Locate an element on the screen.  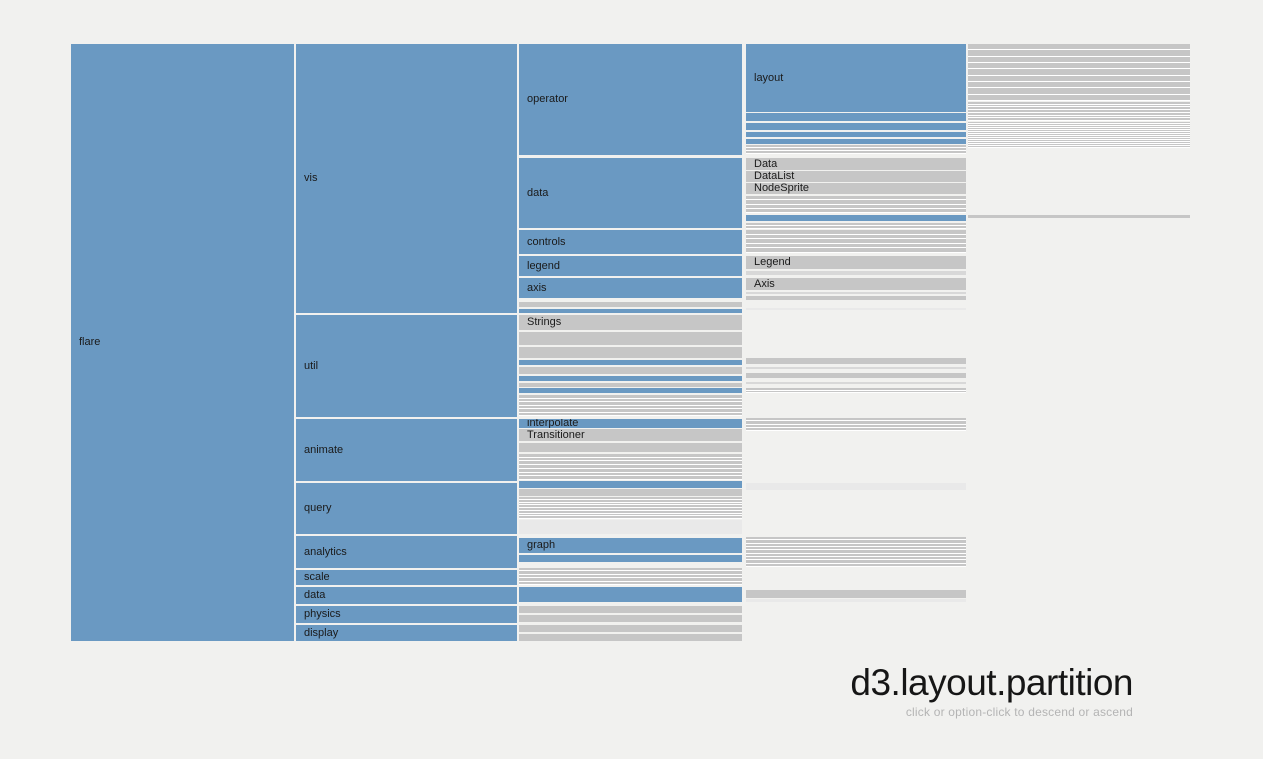
node-operator: operator is located at coordinates (630, 99).